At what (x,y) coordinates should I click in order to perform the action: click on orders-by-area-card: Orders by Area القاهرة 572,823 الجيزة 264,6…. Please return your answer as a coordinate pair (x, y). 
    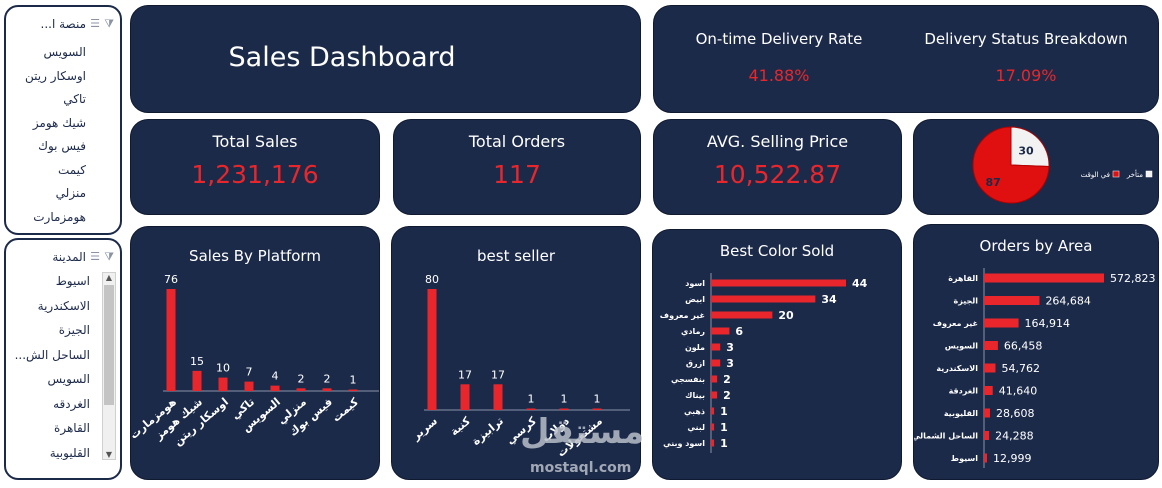
    Looking at the image, I should click on (1036, 352).